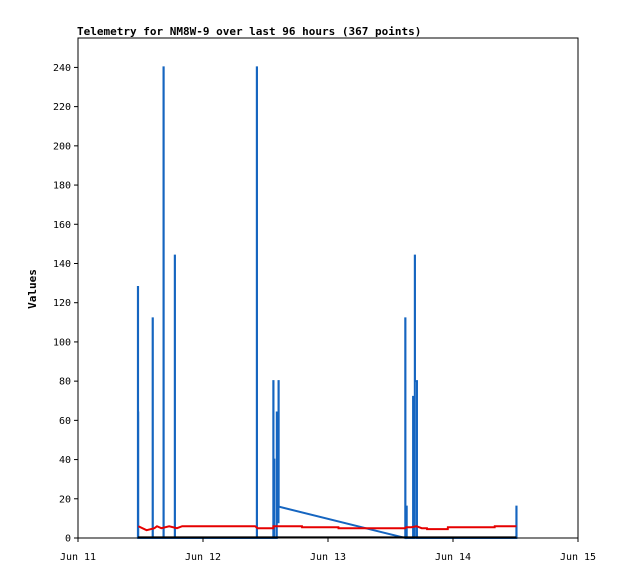 The image size is (618, 579). What do you see at coordinates (65, 460) in the screenshot?
I see `y-tick-label: 40` at bounding box center [65, 460].